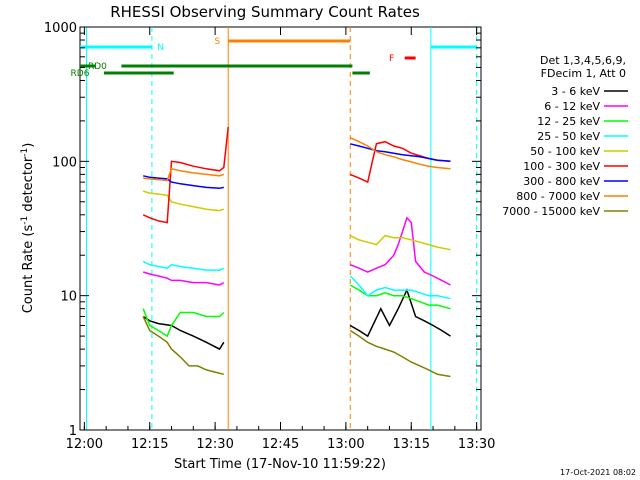  What do you see at coordinates (60, 28) in the screenshot?
I see `y-tick-label: 1000` at bounding box center [60, 28].